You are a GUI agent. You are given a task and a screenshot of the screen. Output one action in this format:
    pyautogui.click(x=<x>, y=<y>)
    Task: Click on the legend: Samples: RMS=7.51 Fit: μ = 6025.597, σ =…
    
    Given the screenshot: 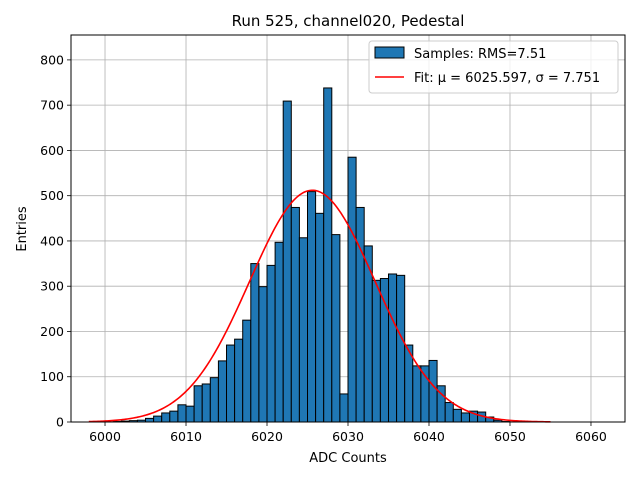 What is the action you would take?
    pyautogui.click(x=493, y=67)
    